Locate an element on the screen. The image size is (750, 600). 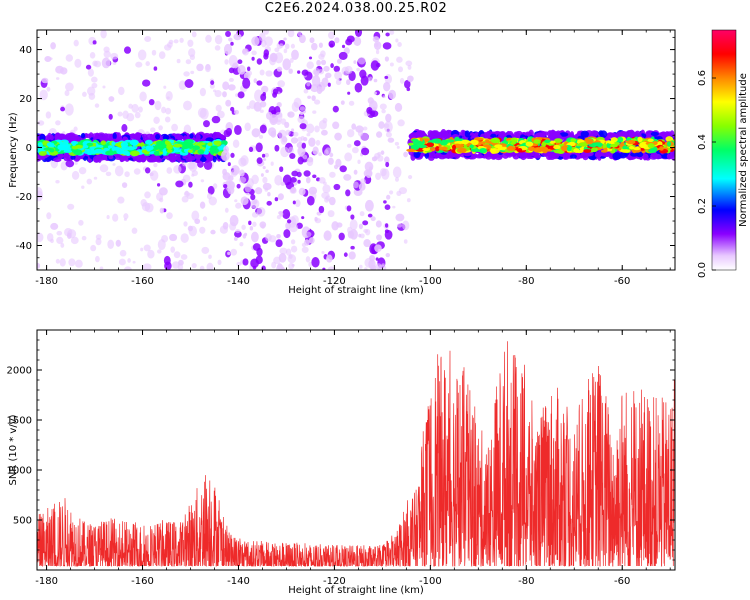
y-tick-label: 0 is located at coordinates (29, 148).